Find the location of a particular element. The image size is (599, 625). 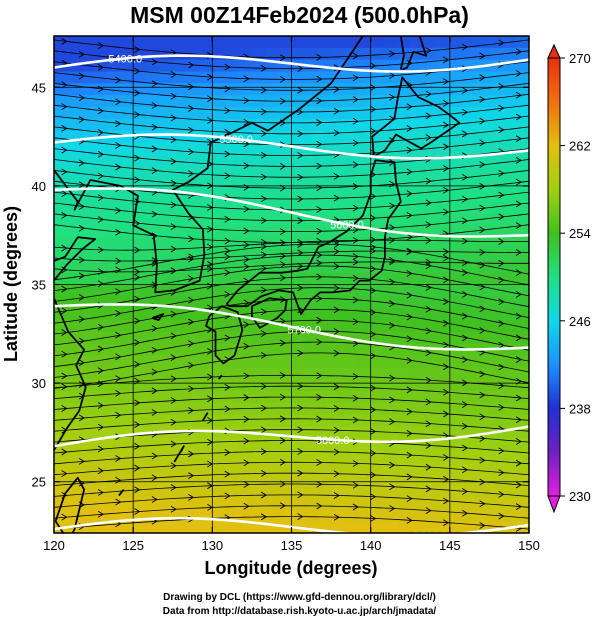

height-contour is located at coordinates (291, 63).